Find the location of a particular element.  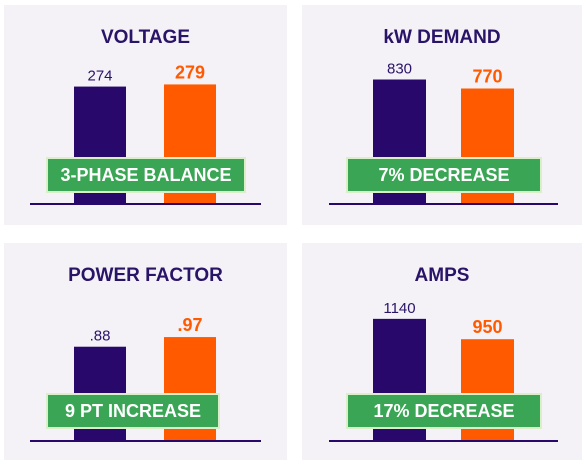

before-value-label: 274 is located at coordinates (99, 76).